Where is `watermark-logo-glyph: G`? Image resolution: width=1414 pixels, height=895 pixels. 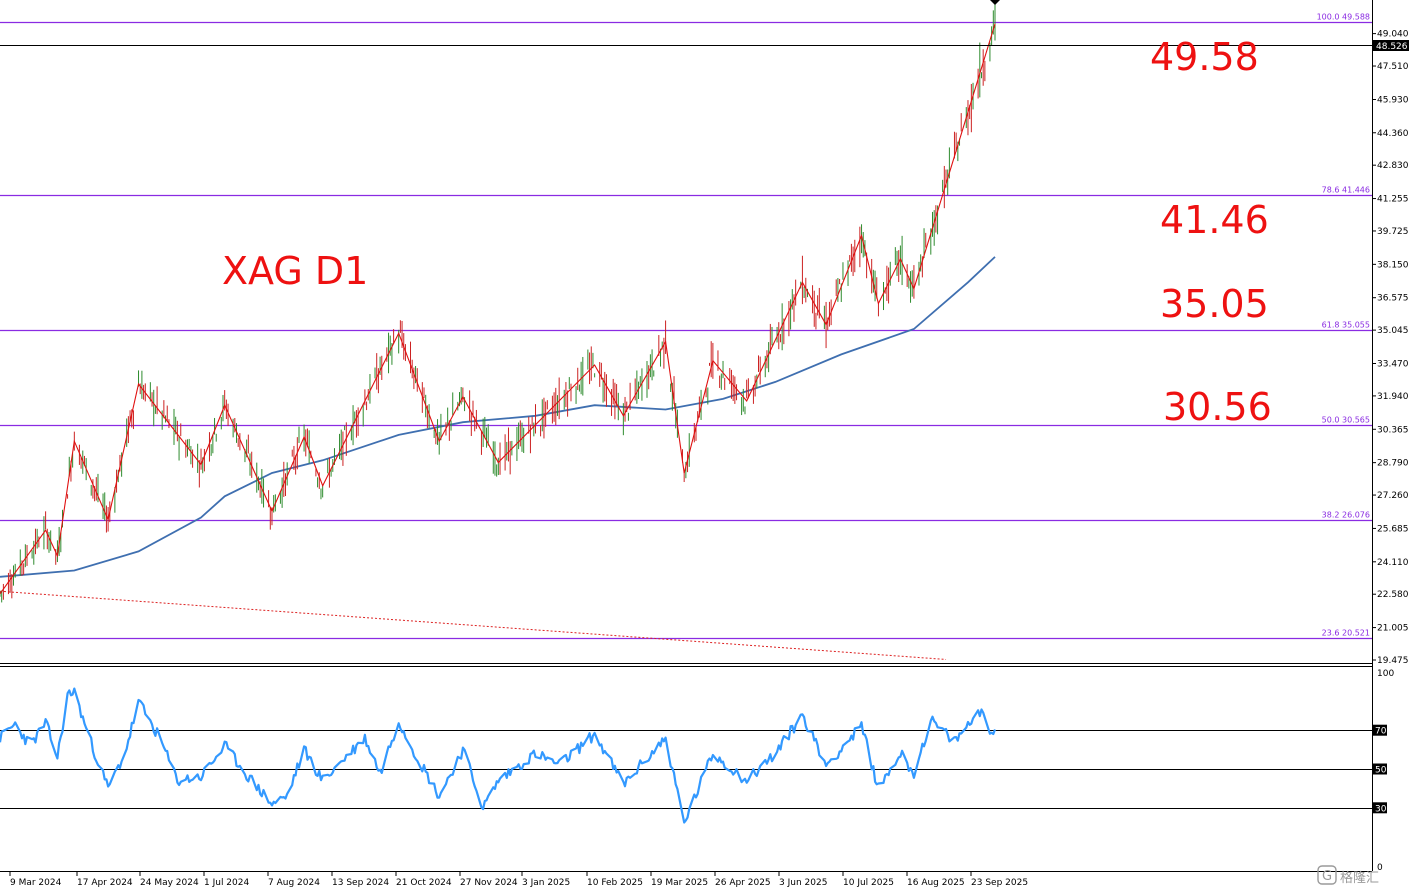 watermark-logo-glyph: G is located at coordinates (1327, 876).